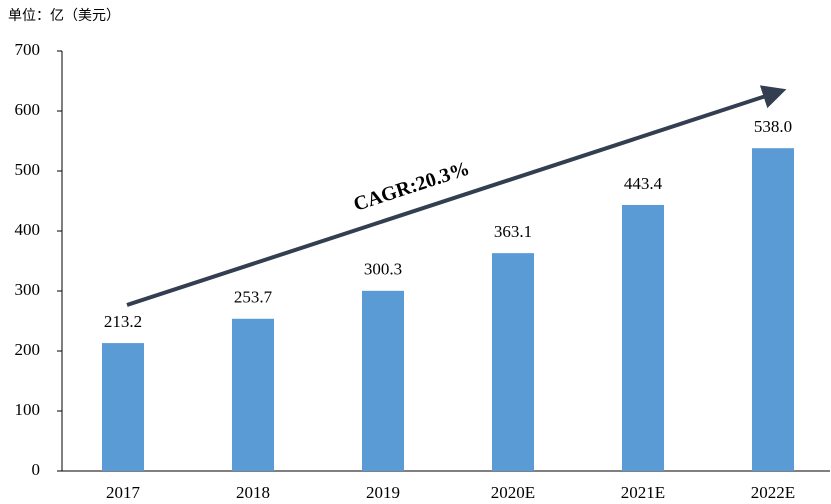  What do you see at coordinates (253, 492) in the screenshot?
I see `x-tick-label: 2018` at bounding box center [253, 492].